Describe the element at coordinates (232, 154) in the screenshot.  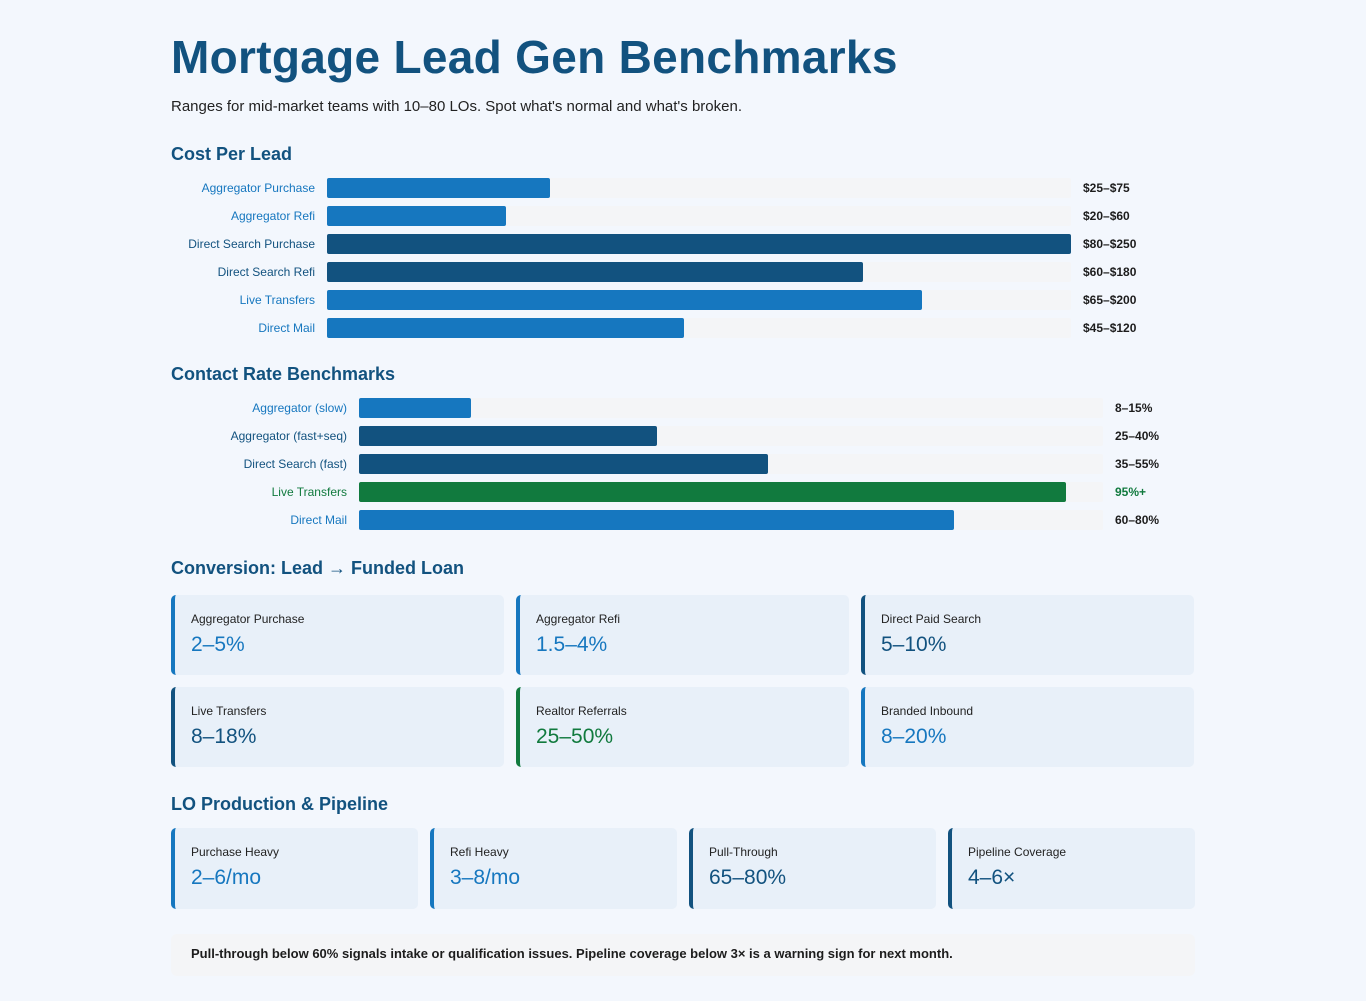
I see `cpl-section-title: Cost Per Lead` at that location.